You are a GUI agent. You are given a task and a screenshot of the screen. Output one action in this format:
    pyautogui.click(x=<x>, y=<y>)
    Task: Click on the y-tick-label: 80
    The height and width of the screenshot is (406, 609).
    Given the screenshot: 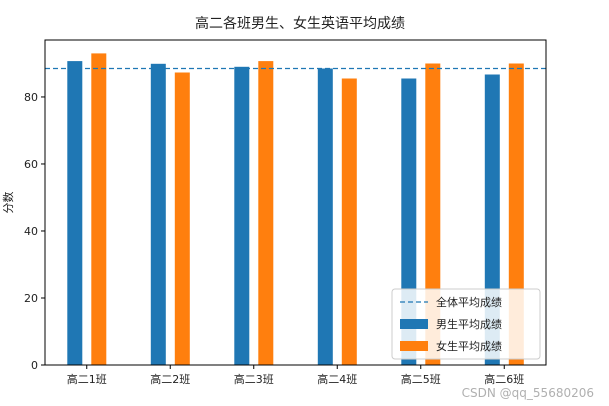 What is the action you would take?
    pyautogui.click(x=31, y=97)
    